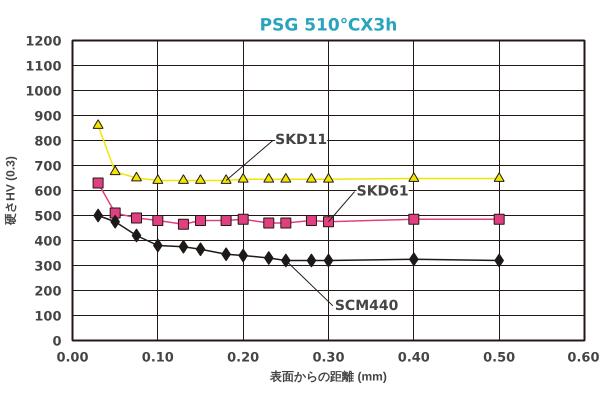 The height and width of the screenshot is (400, 599). I want to click on text: SCM440, so click(366, 306).